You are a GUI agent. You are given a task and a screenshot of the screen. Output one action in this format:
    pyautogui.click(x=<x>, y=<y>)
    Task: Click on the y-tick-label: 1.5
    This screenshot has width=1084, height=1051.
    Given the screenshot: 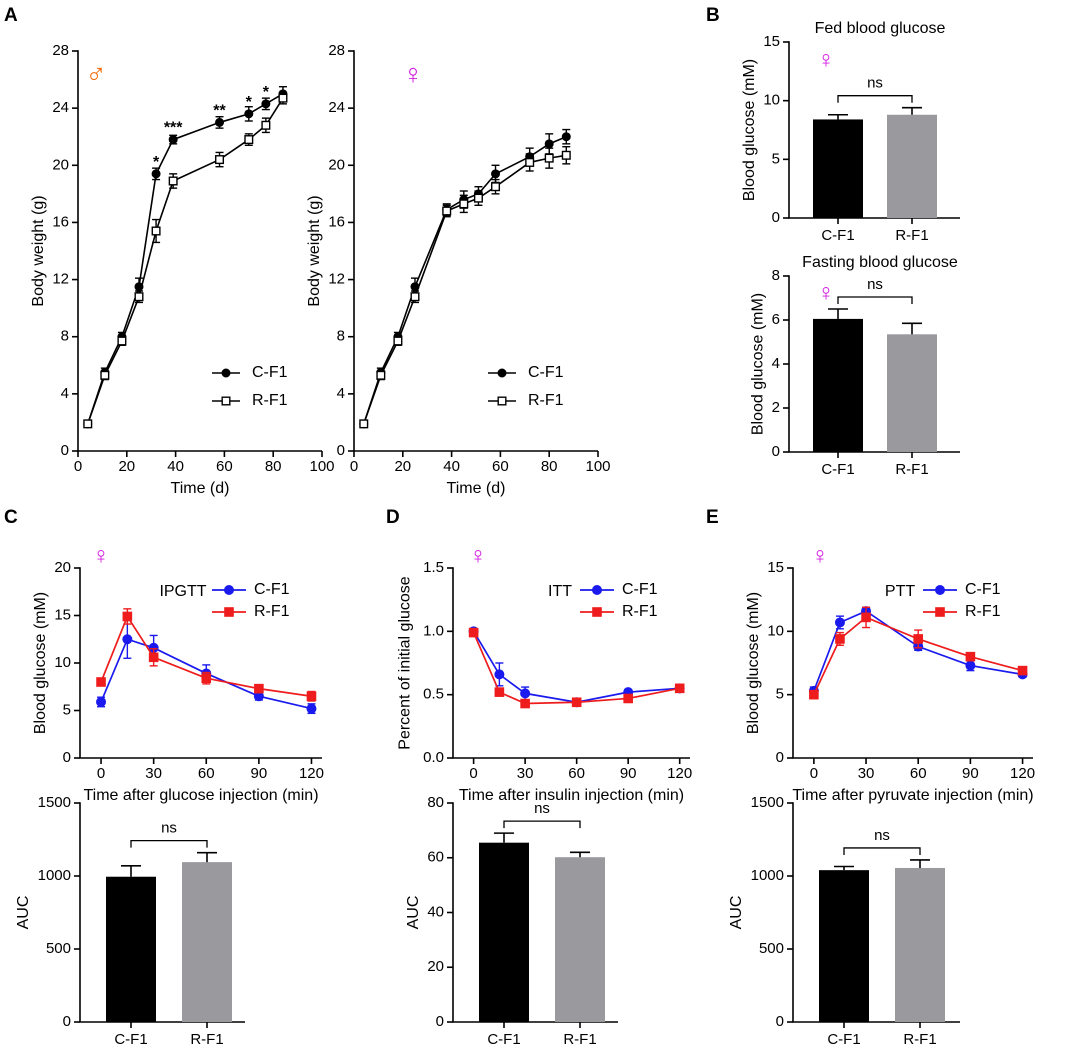 What is the action you would take?
    pyautogui.click(x=433, y=567)
    